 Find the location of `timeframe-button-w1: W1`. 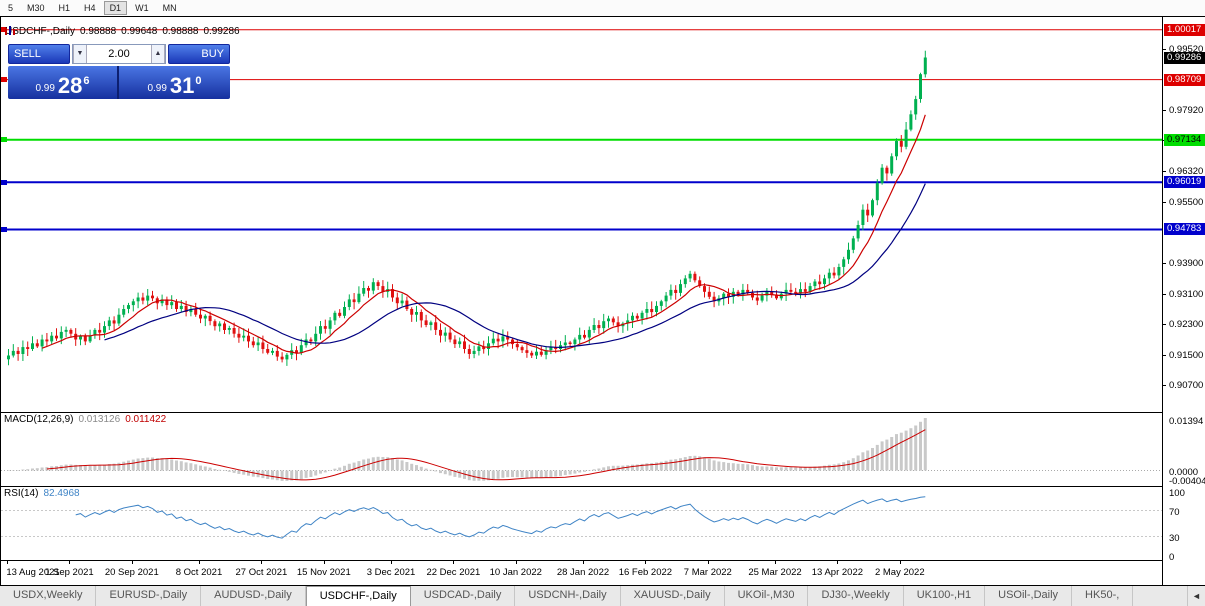

timeframe-button-w1: W1 is located at coordinates (142, 8).